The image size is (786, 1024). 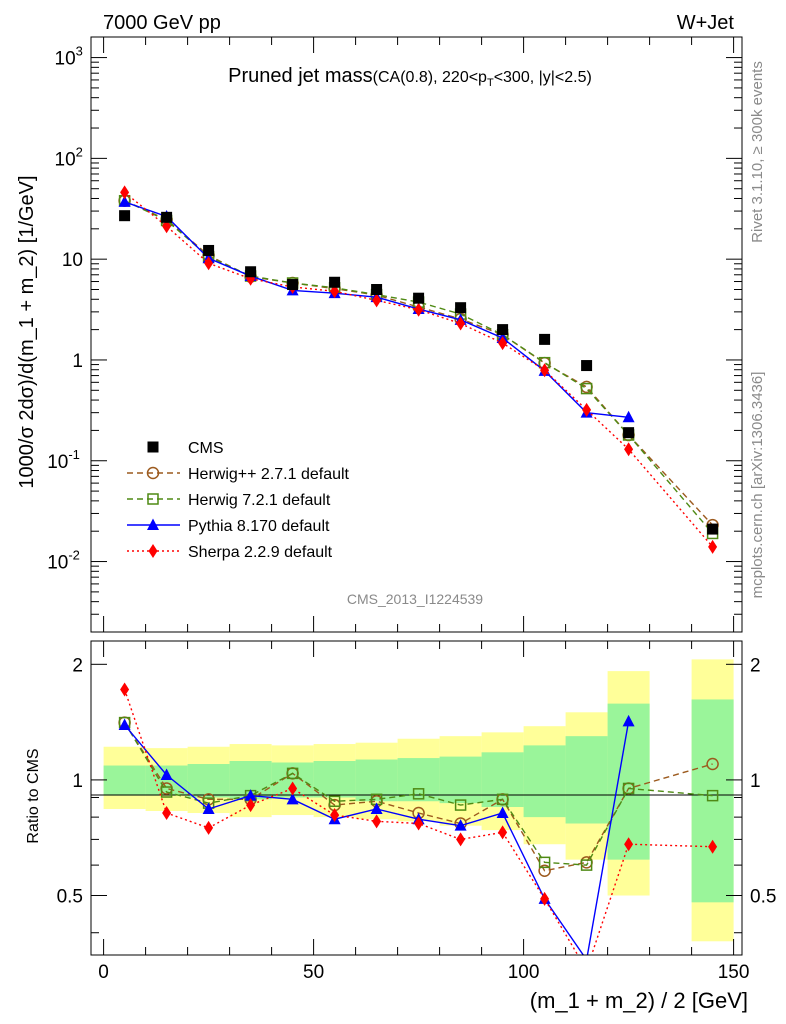 I want to click on series-pythia-8-170-default, so click(x=376, y=309).